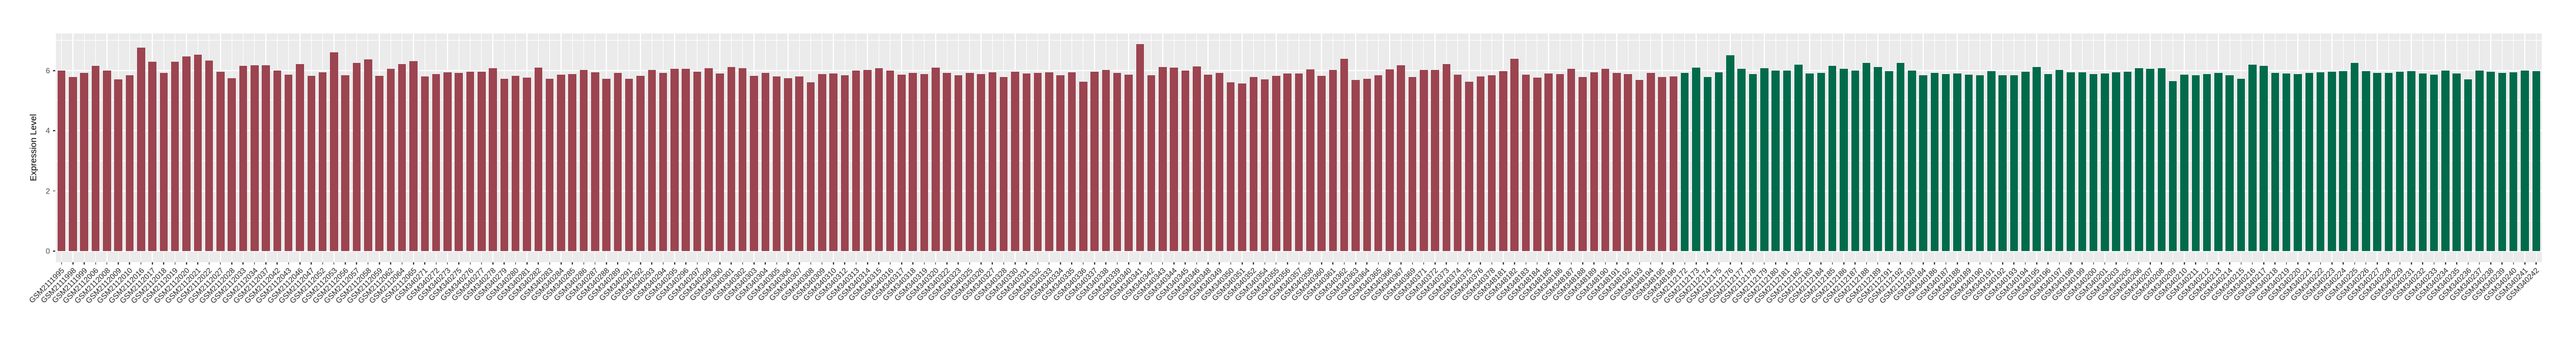  What do you see at coordinates (47, 191) in the screenshot?
I see `y-tick-label: 2` at bounding box center [47, 191].